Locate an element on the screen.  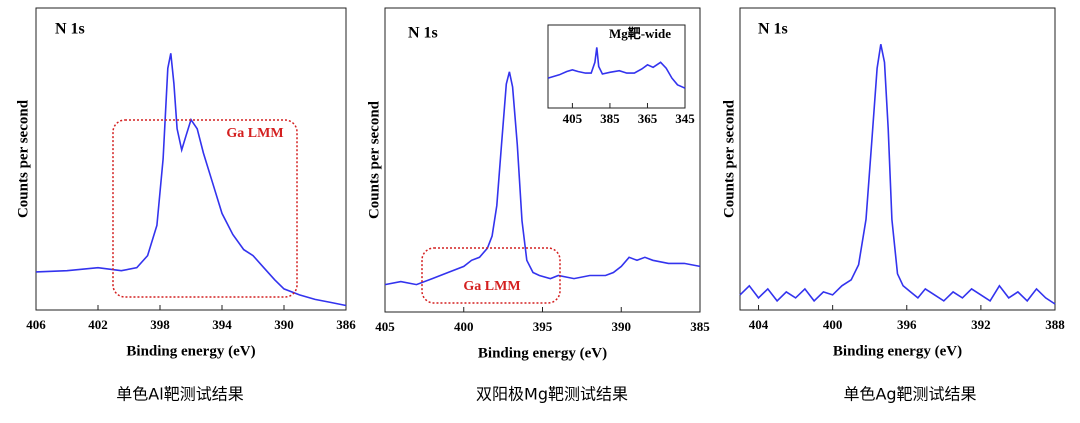
chart-title: Mg靶-wide is located at coordinates (640, 33).